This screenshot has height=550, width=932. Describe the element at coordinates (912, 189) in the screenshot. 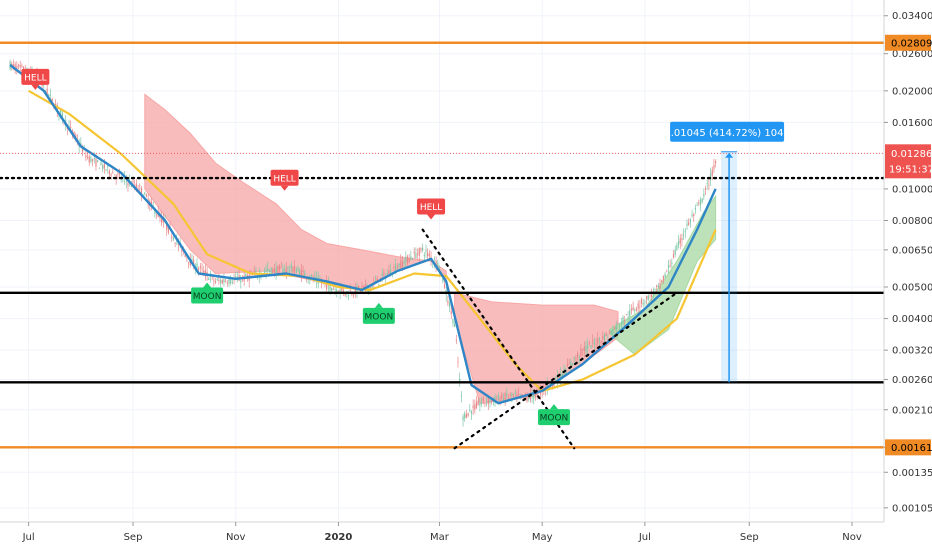

I see `y-tick-label-5: 0.01000` at that location.